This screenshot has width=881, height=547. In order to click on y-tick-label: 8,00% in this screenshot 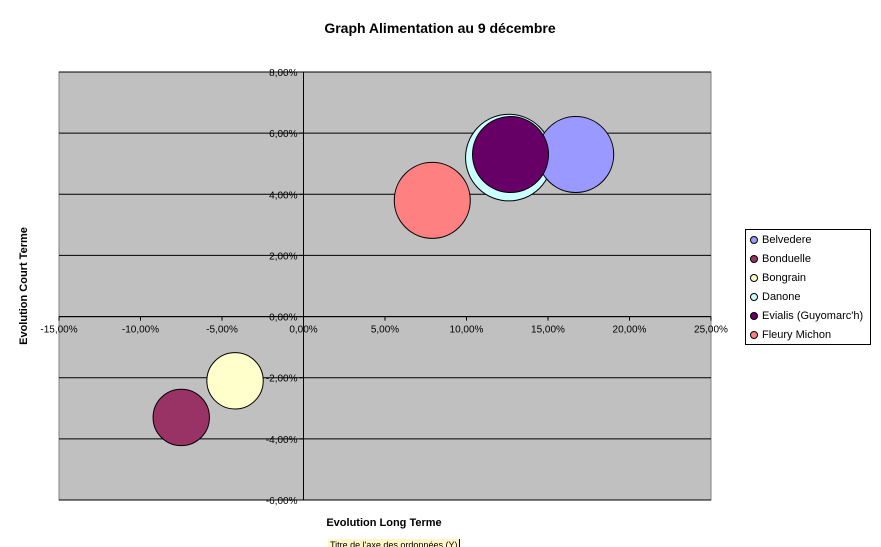, I will do `click(283, 73)`.